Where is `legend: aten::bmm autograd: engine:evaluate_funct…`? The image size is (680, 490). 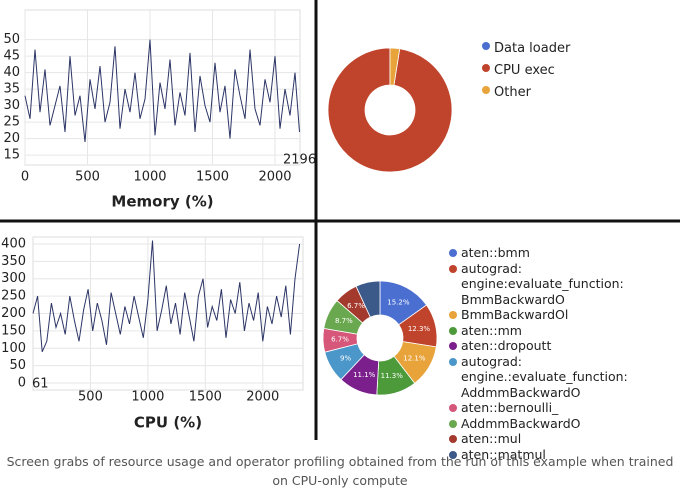 legend: aten::bmm autograd: engine:evaluate_funct… is located at coordinates (563, 353).